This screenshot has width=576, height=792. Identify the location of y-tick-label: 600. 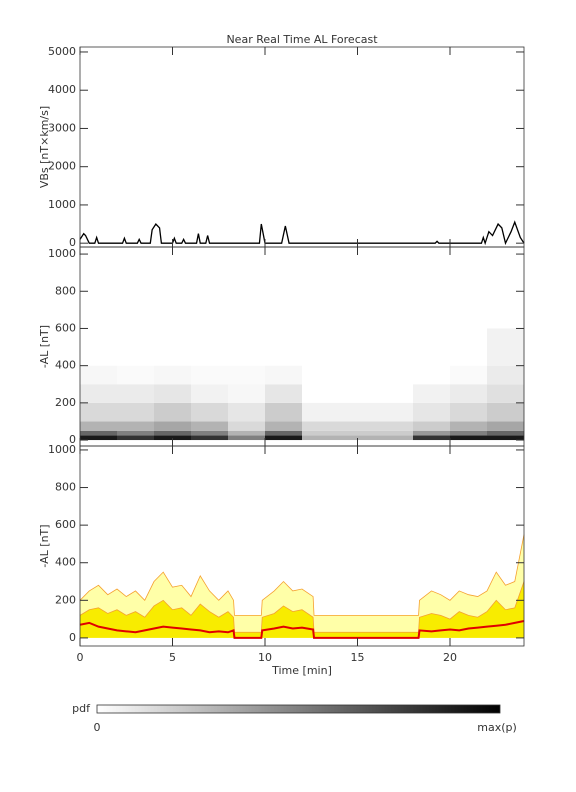
(65, 327).